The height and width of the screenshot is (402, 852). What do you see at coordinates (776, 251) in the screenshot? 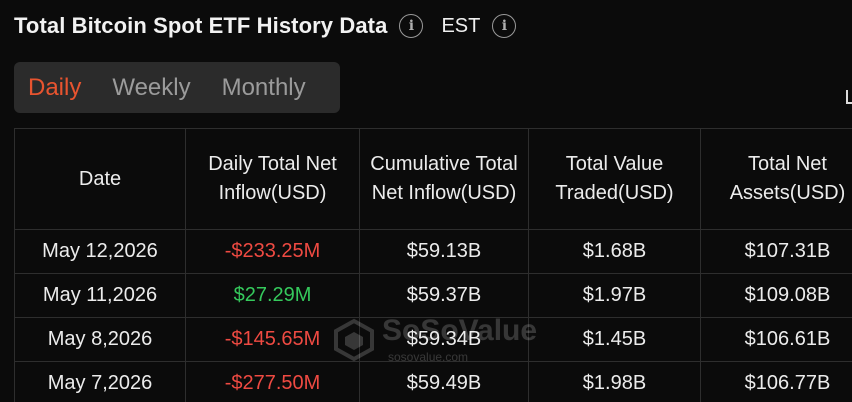
I see `cell-total-net-assets: $107.31B` at bounding box center [776, 251].